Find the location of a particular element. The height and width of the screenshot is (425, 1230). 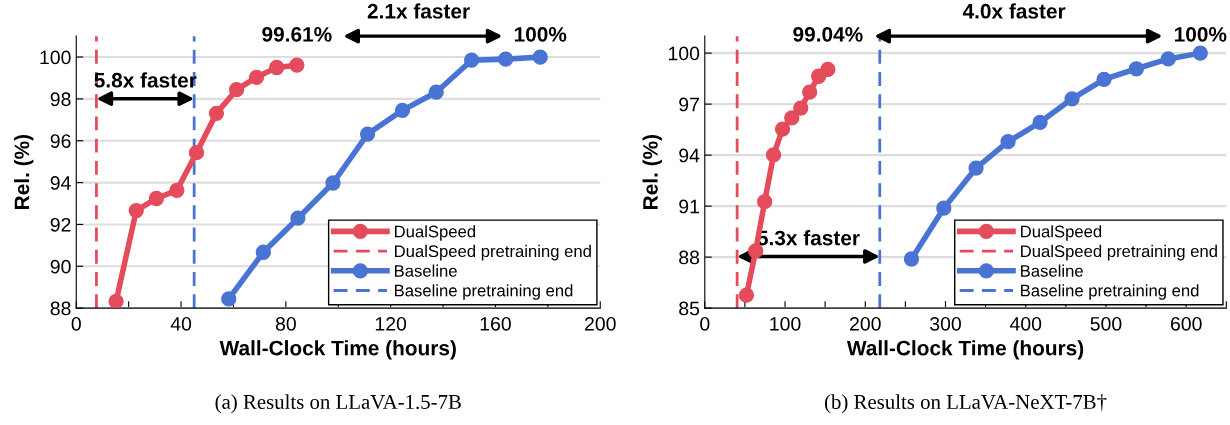

y-tick-label: 85 is located at coordinates (689, 308).